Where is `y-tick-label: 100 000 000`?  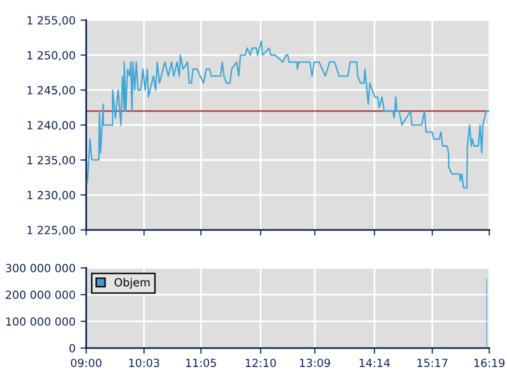
y-tick-label: 100 000 000 is located at coordinates (41, 321).